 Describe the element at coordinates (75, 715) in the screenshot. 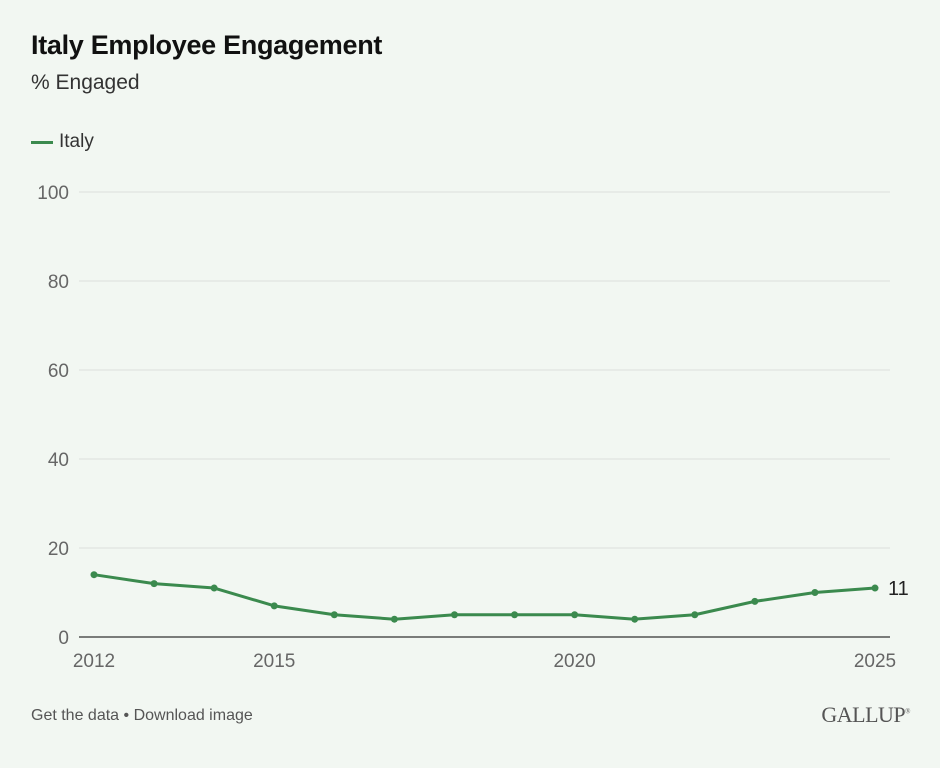

I see `get-data-link: Get the data` at that location.